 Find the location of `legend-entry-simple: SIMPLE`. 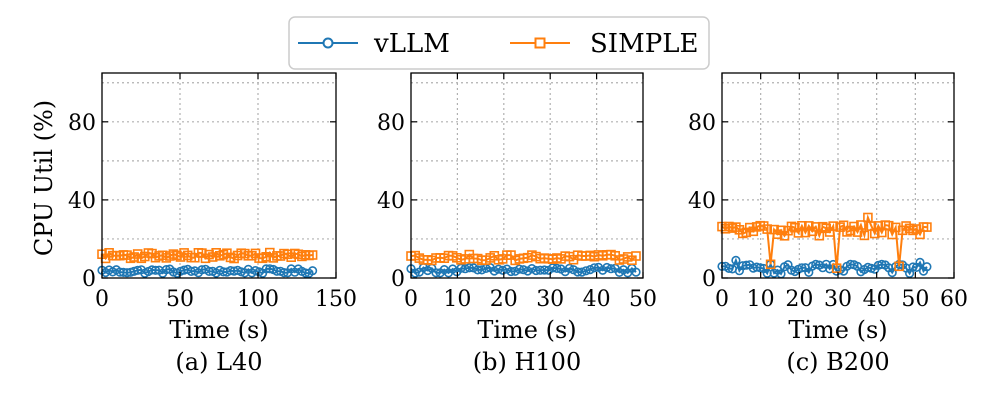

legend-entry-simple: SIMPLE is located at coordinates (604, 44).